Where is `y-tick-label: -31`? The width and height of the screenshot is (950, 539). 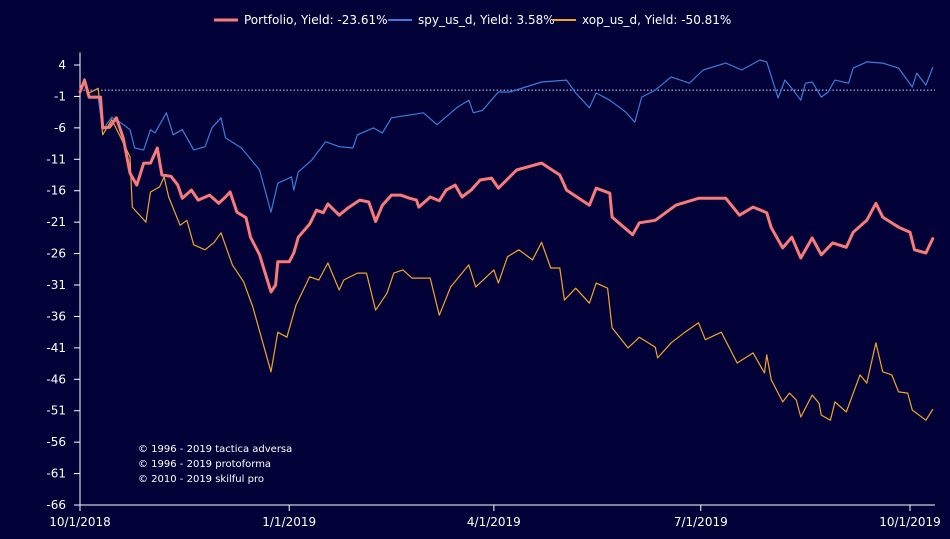
y-tick-label: -31 is located at coordinates (56, 285).